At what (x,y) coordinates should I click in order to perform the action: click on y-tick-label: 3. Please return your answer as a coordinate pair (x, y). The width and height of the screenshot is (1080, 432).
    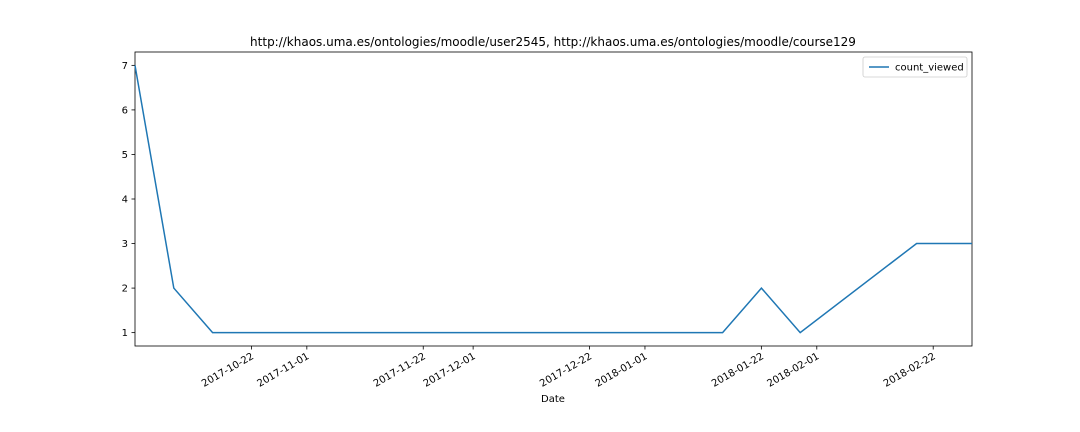
    Looking at the image, I should click on (125, 244).